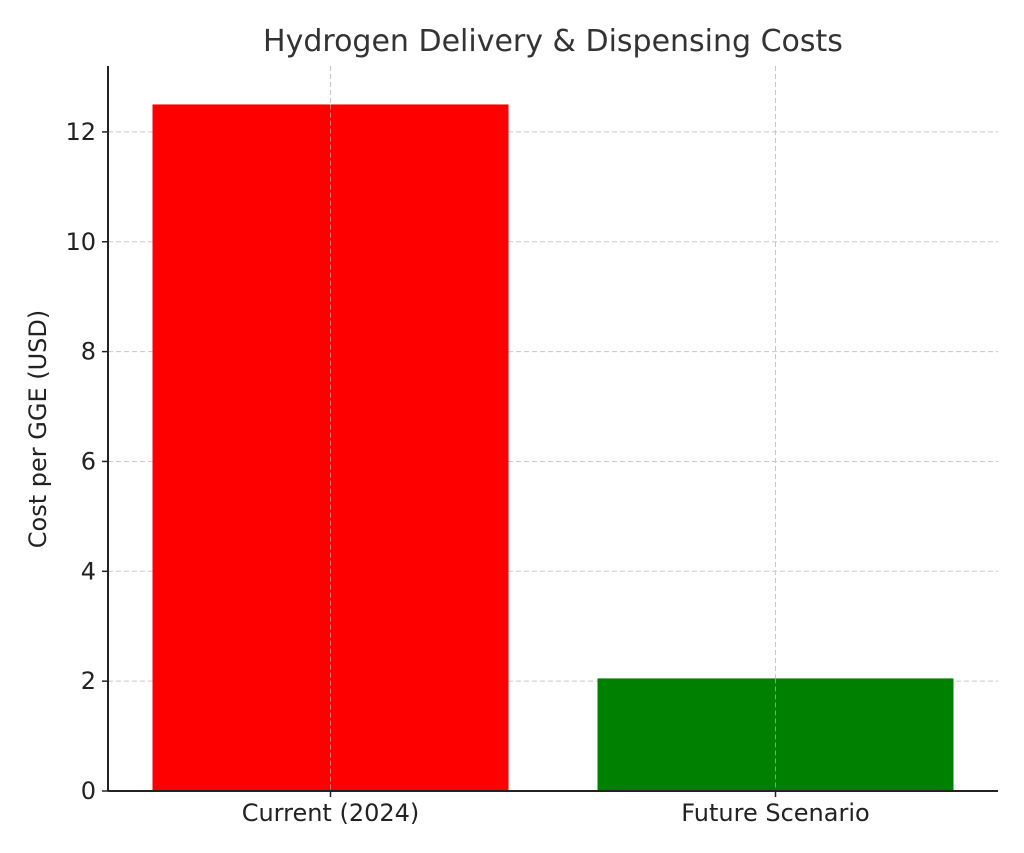 This screenshot has width=1024, height=853. What do you see at coordinates (80, 242) in the screenshot?
I see `y-tick-label: 10` at bounding box center [80, 242].